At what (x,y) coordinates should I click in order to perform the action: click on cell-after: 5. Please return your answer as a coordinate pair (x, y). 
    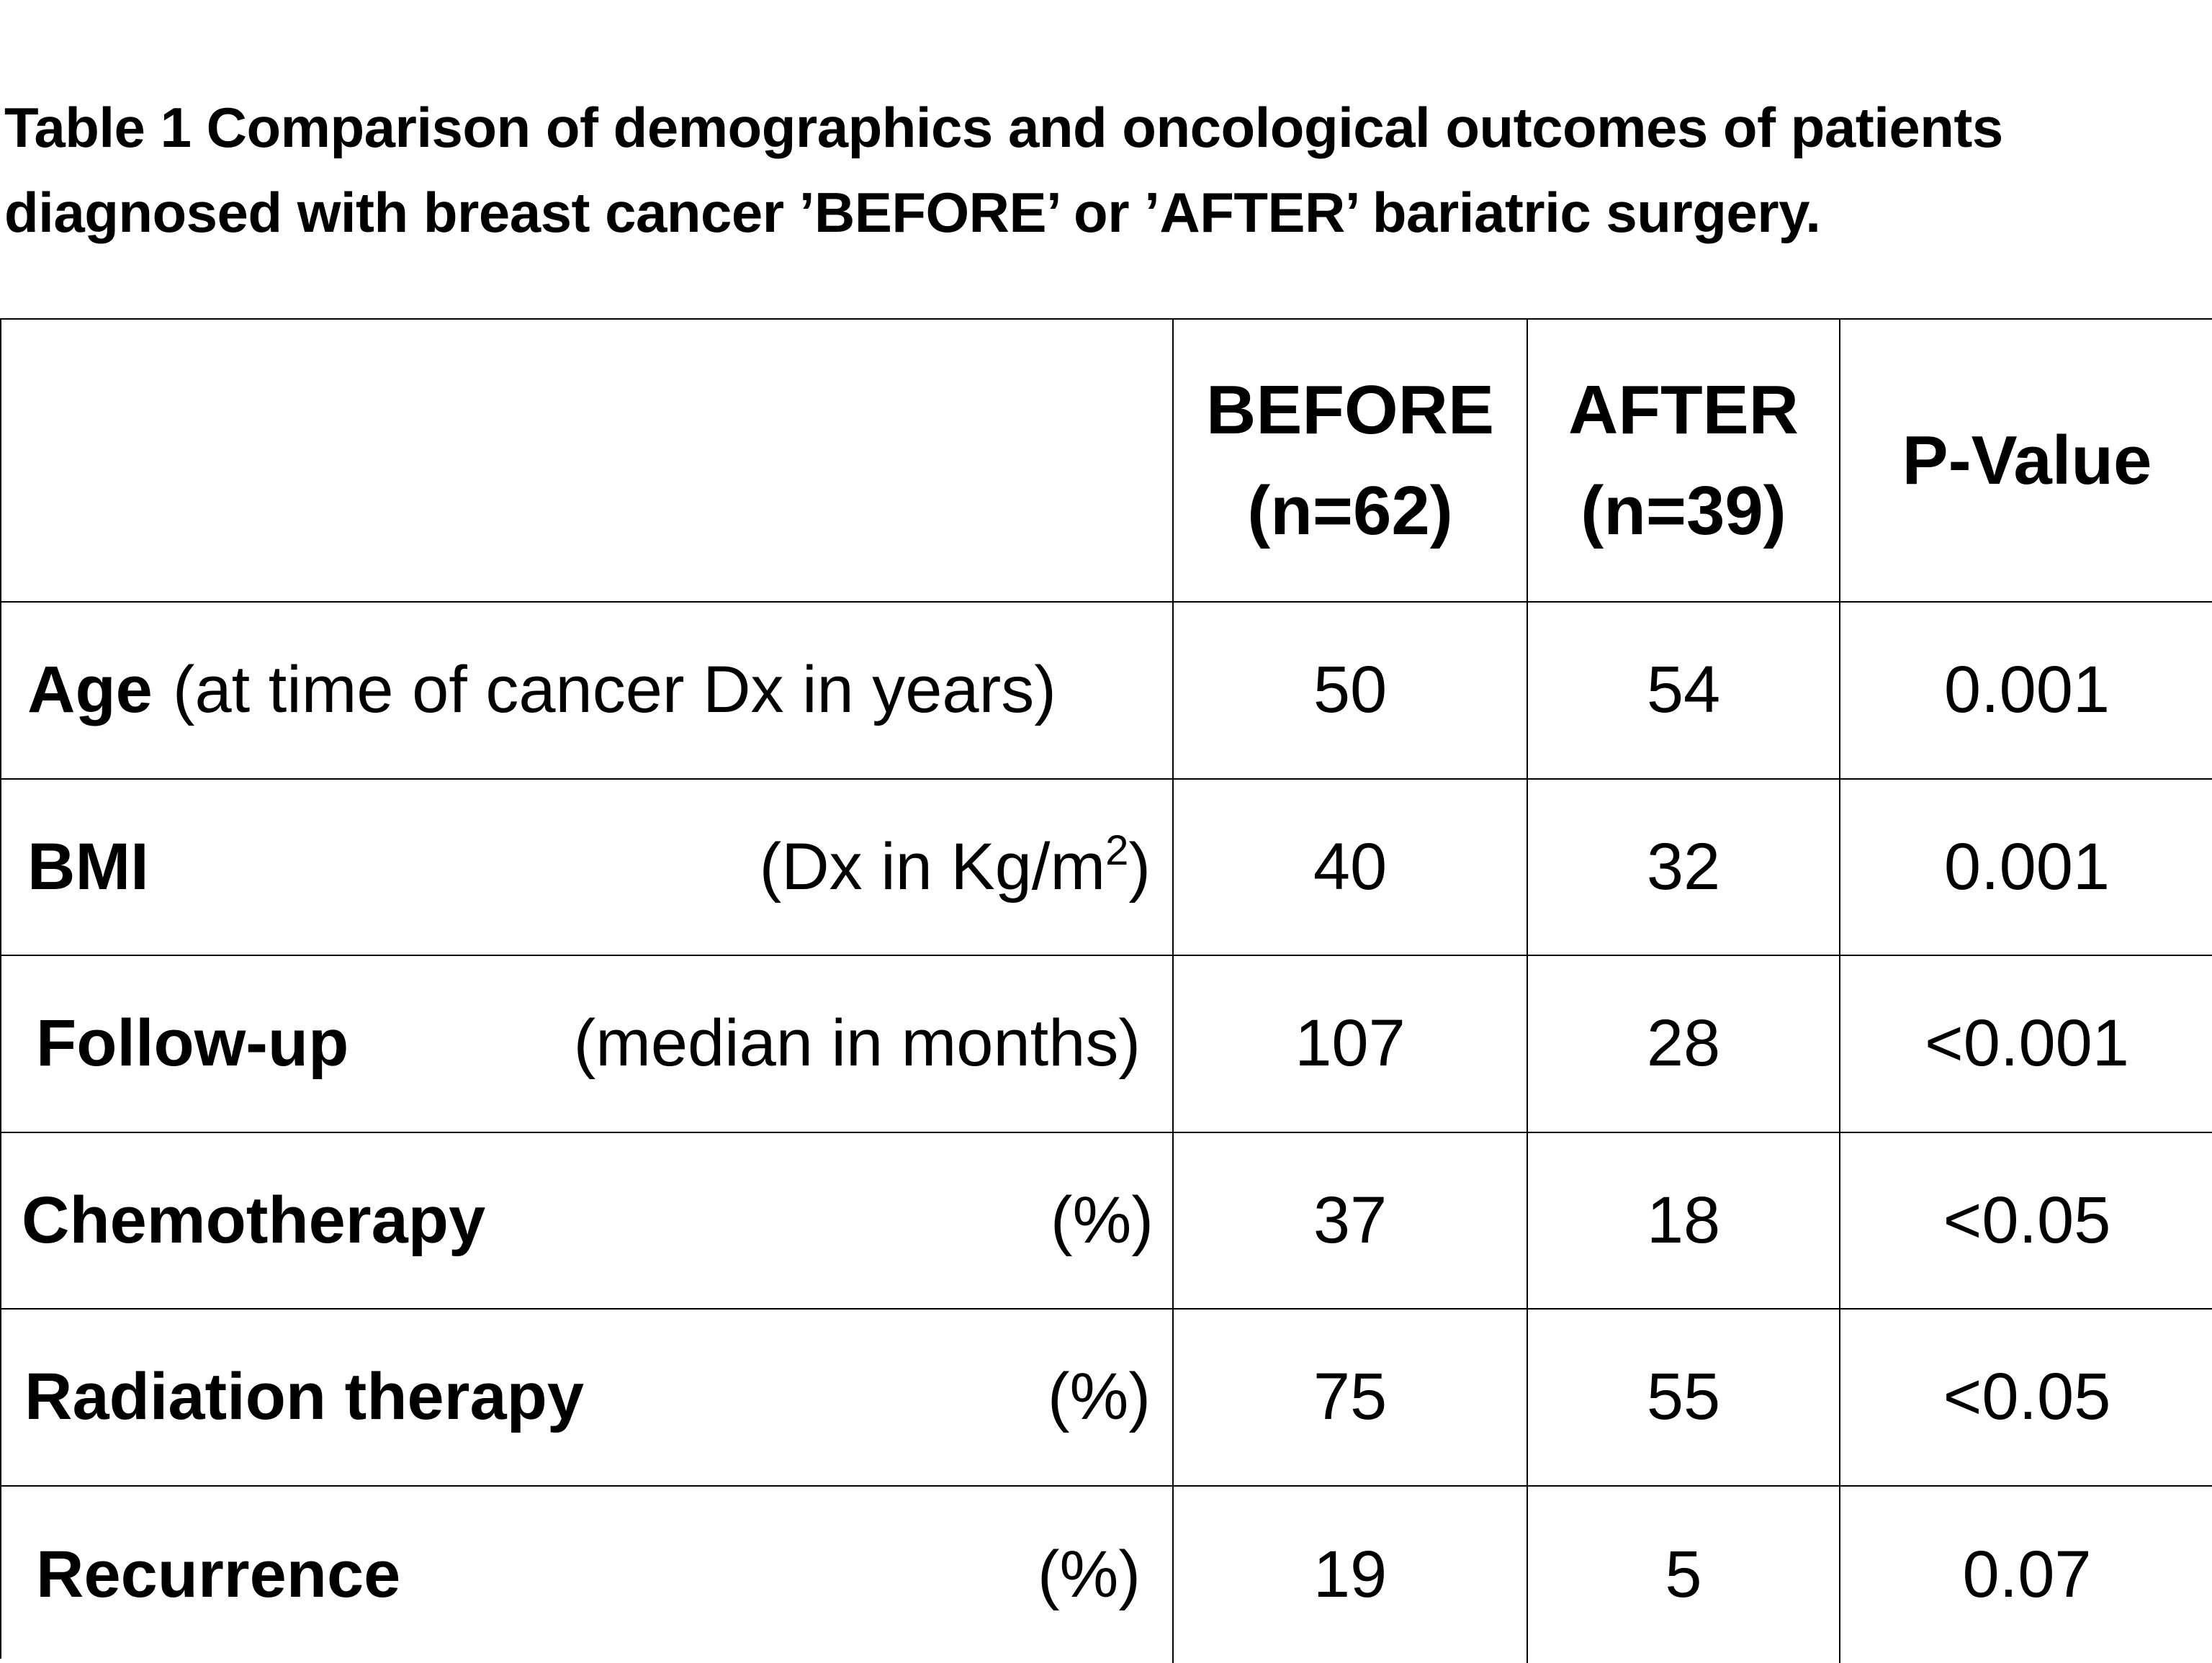
    Looking at the image, I should click on (1684, 1575).